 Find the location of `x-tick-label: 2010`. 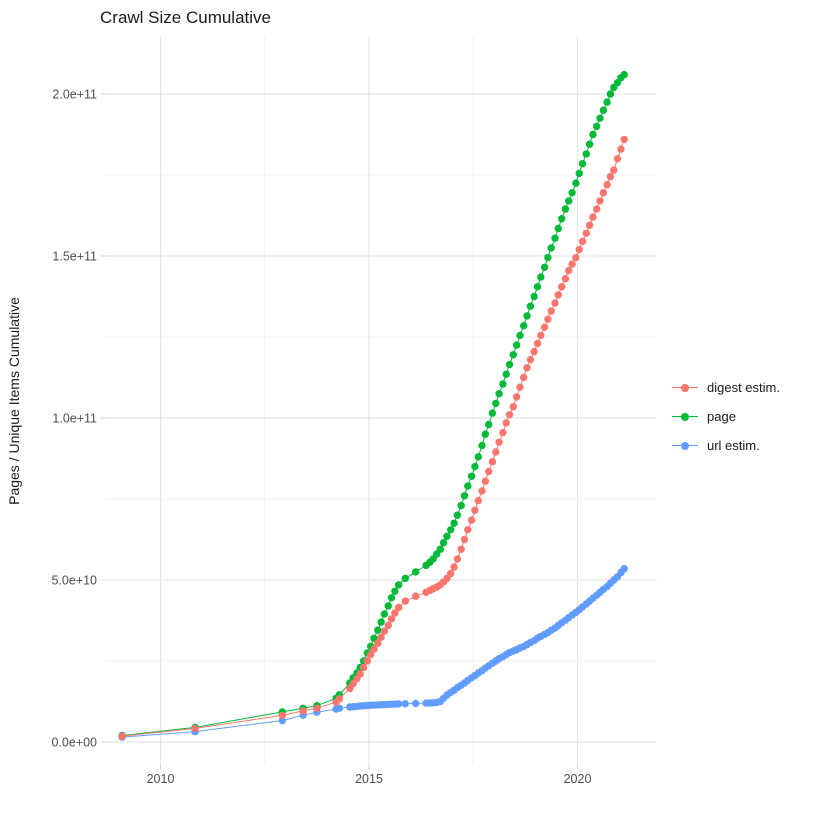

x-tick-label: 2010 is located at coordinates (161, 779).